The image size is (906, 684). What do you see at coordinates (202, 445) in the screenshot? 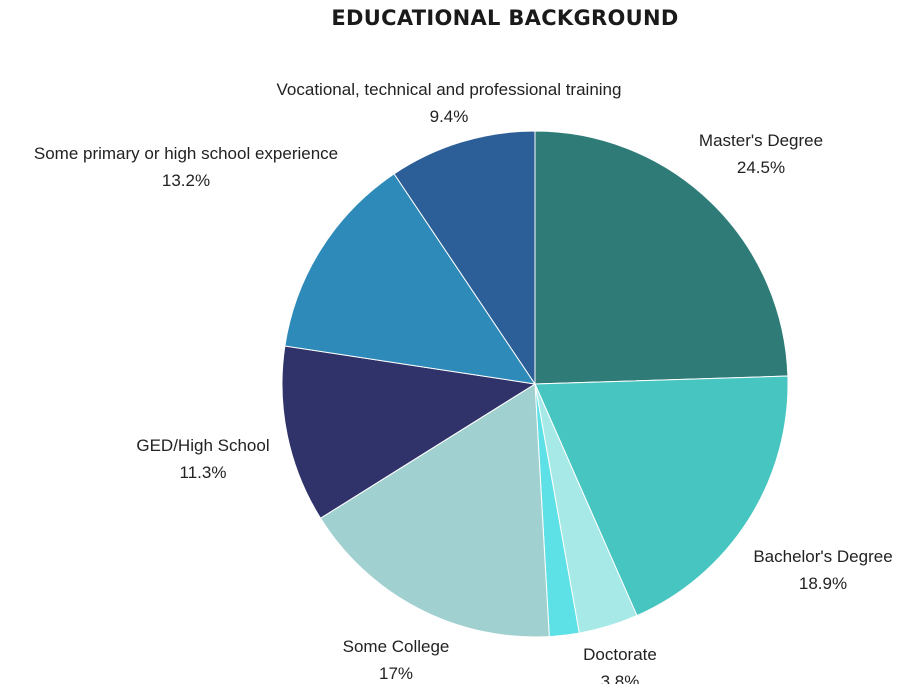
I see `slice-label-ged-high-school: GED/High School` at bounding box center [202, 445].